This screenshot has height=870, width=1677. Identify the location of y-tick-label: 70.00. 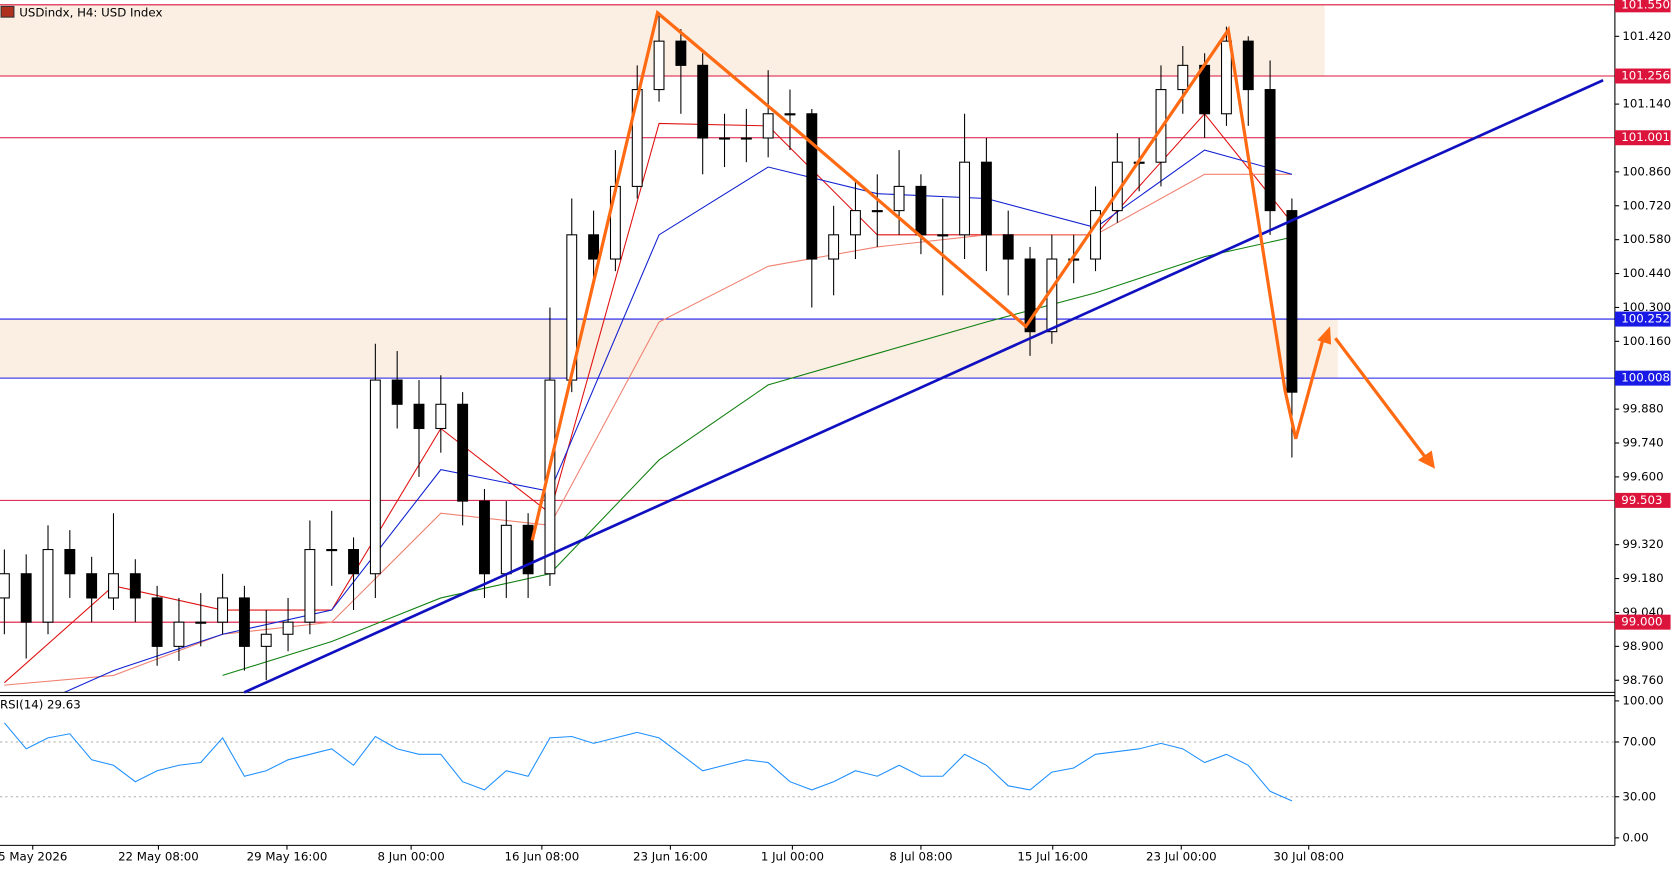
(1639, 741).